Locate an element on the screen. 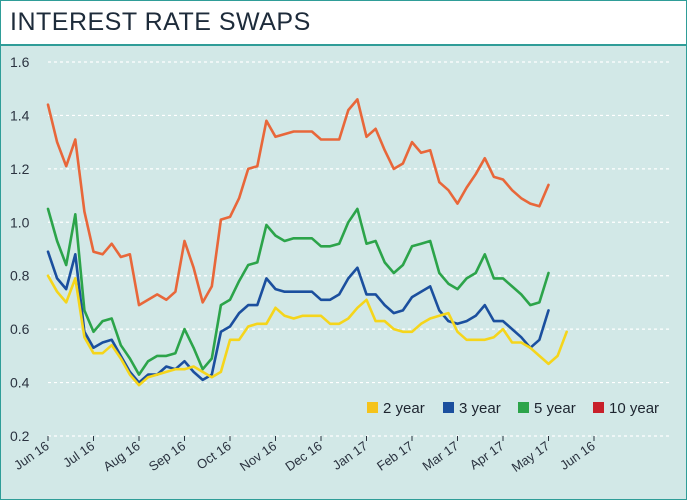 The height and width of the screenshot is (500, 687). x-tick-label: Nov 16 is located at coordinates (258, 456).